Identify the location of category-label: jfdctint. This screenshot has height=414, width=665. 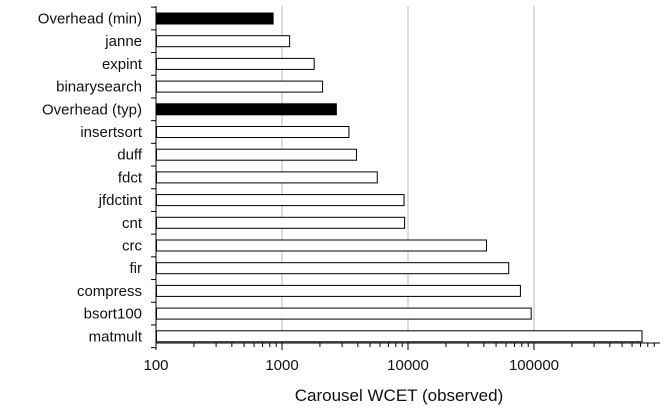
(120, 200).